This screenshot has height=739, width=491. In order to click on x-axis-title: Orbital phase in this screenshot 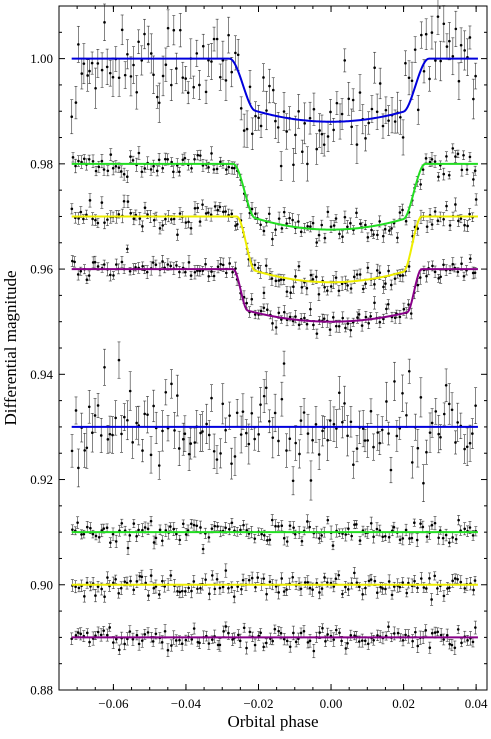, I will do `click(272, 721)`.